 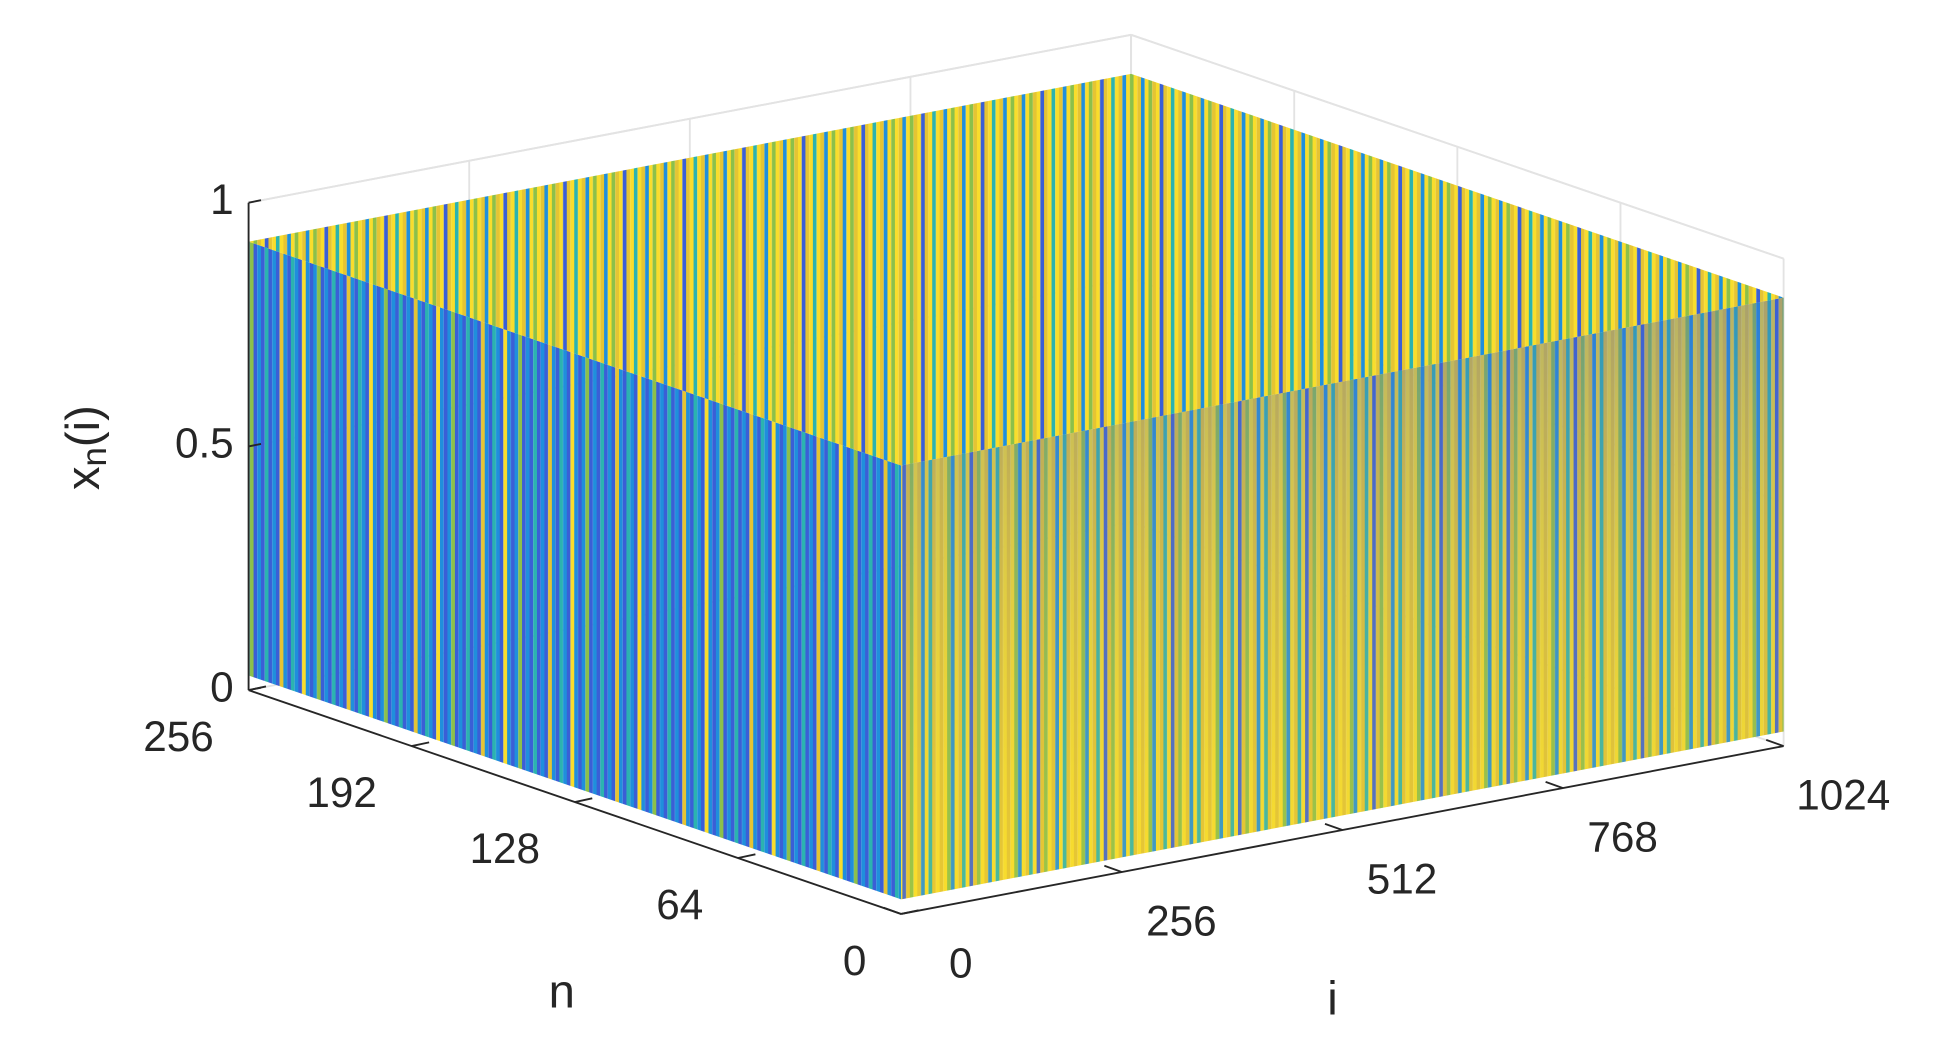 What do you see at coordinates (1181, 920) in the screenshot?
I see `x-tick-label: 256` at bounding box center [1181, 920].